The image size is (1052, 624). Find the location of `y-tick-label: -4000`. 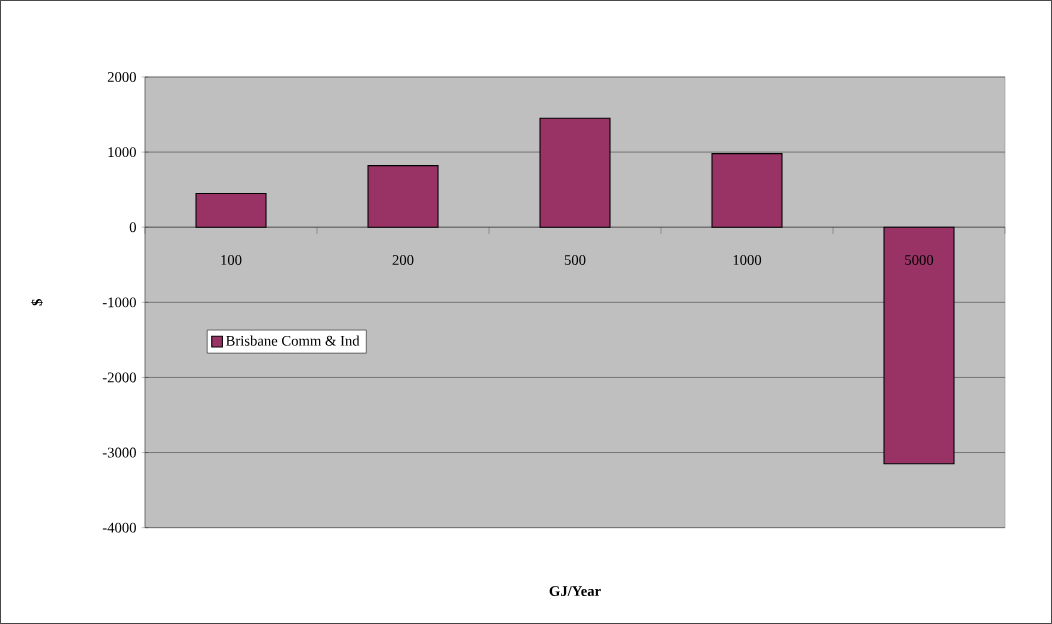

y-tick-label: -4000 is located at coordinates (119, 527).